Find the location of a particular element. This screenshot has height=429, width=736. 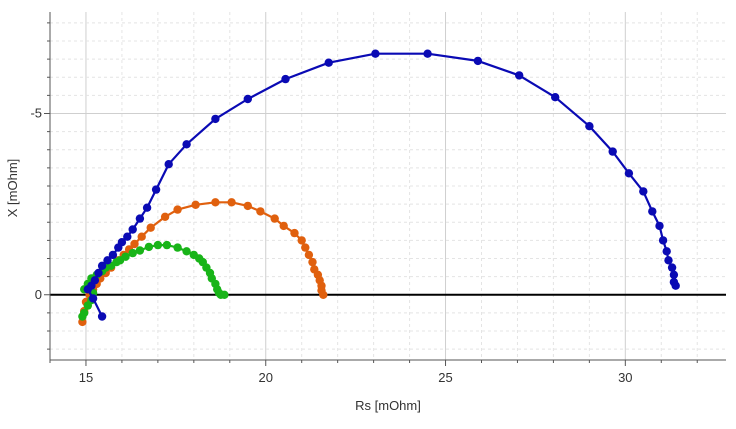

x-ticks: 15 20 25 30 is located at coordinates (373, 372).